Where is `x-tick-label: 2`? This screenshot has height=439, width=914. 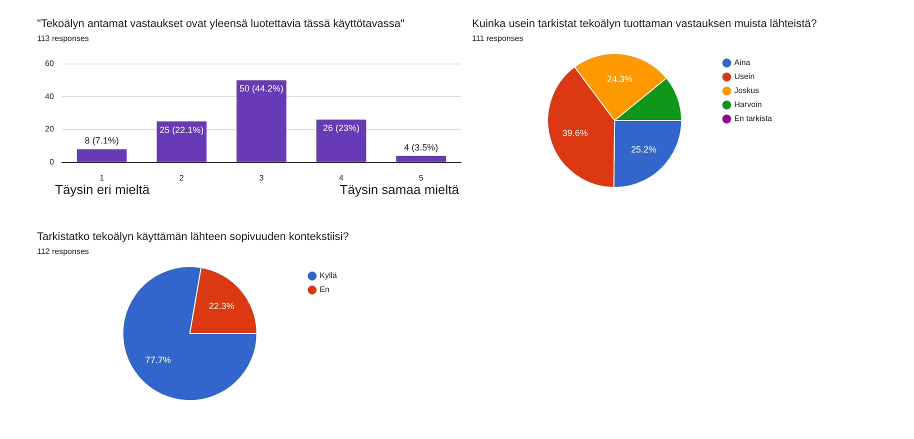 x-tick-label: 2 is located at coordinates (181, 177).